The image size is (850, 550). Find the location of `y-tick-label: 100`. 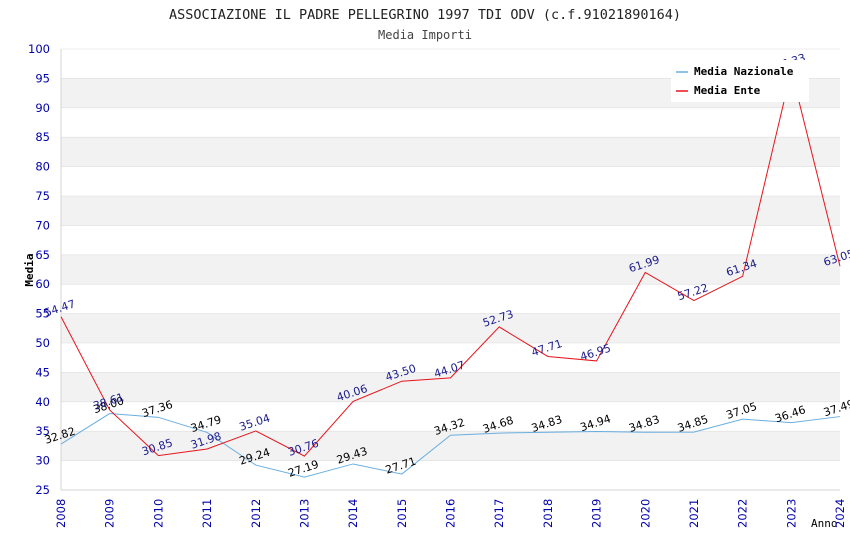

y-tick-label: 100 is located at coordinates (39, 49).